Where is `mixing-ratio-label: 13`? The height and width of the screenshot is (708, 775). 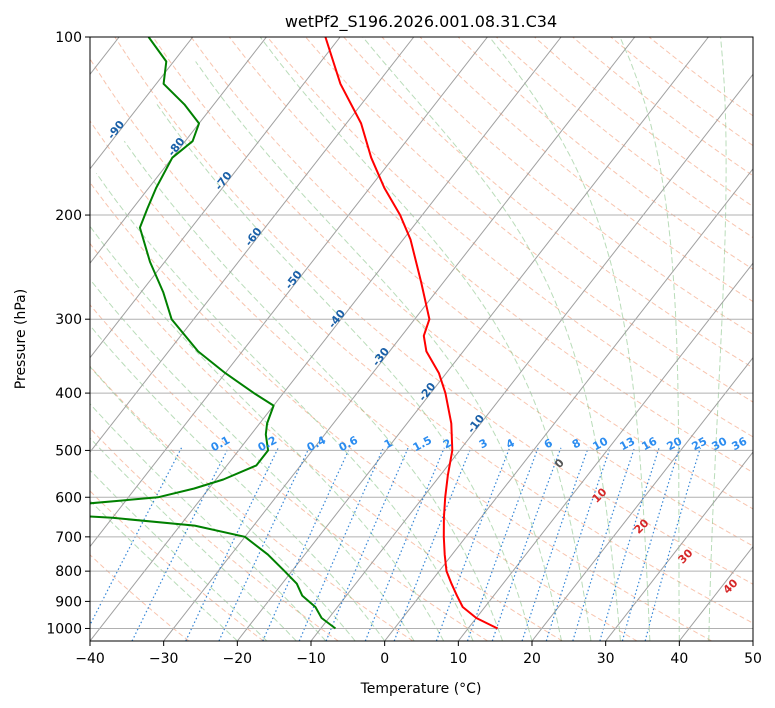
mixing-ratio-label: 13 is located at coordinates (628, 444).